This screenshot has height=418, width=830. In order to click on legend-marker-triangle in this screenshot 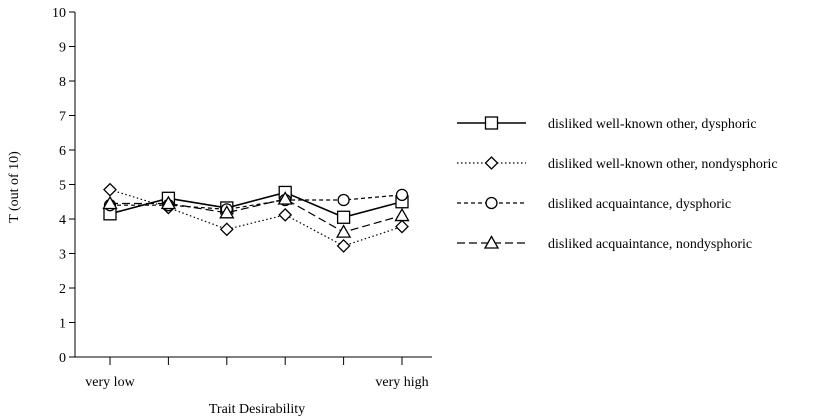, I will do `click(491, 242)`.